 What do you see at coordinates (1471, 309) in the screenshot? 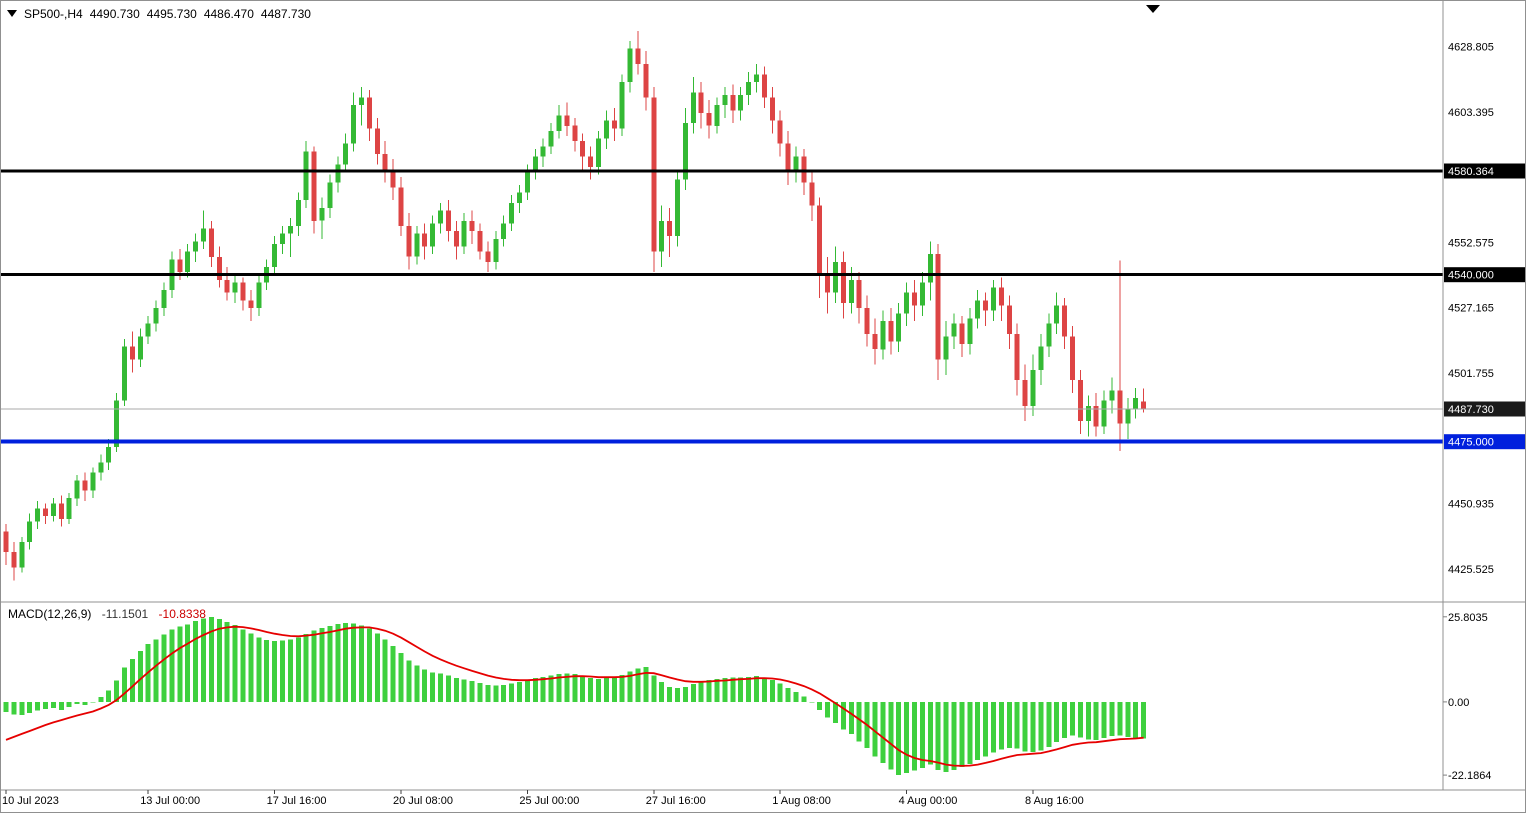
I see `svg-text: 4527.165` at bounding box center [1471, 309].